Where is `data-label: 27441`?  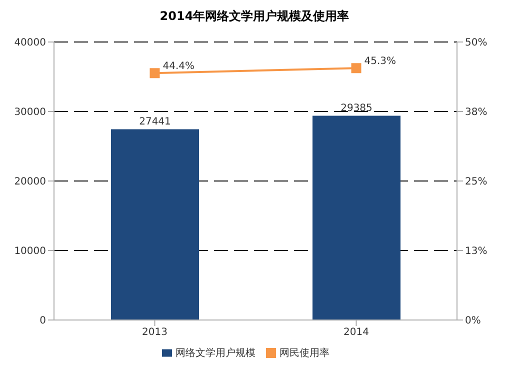
data-label: 27441 is located at coordinates (155, 122).